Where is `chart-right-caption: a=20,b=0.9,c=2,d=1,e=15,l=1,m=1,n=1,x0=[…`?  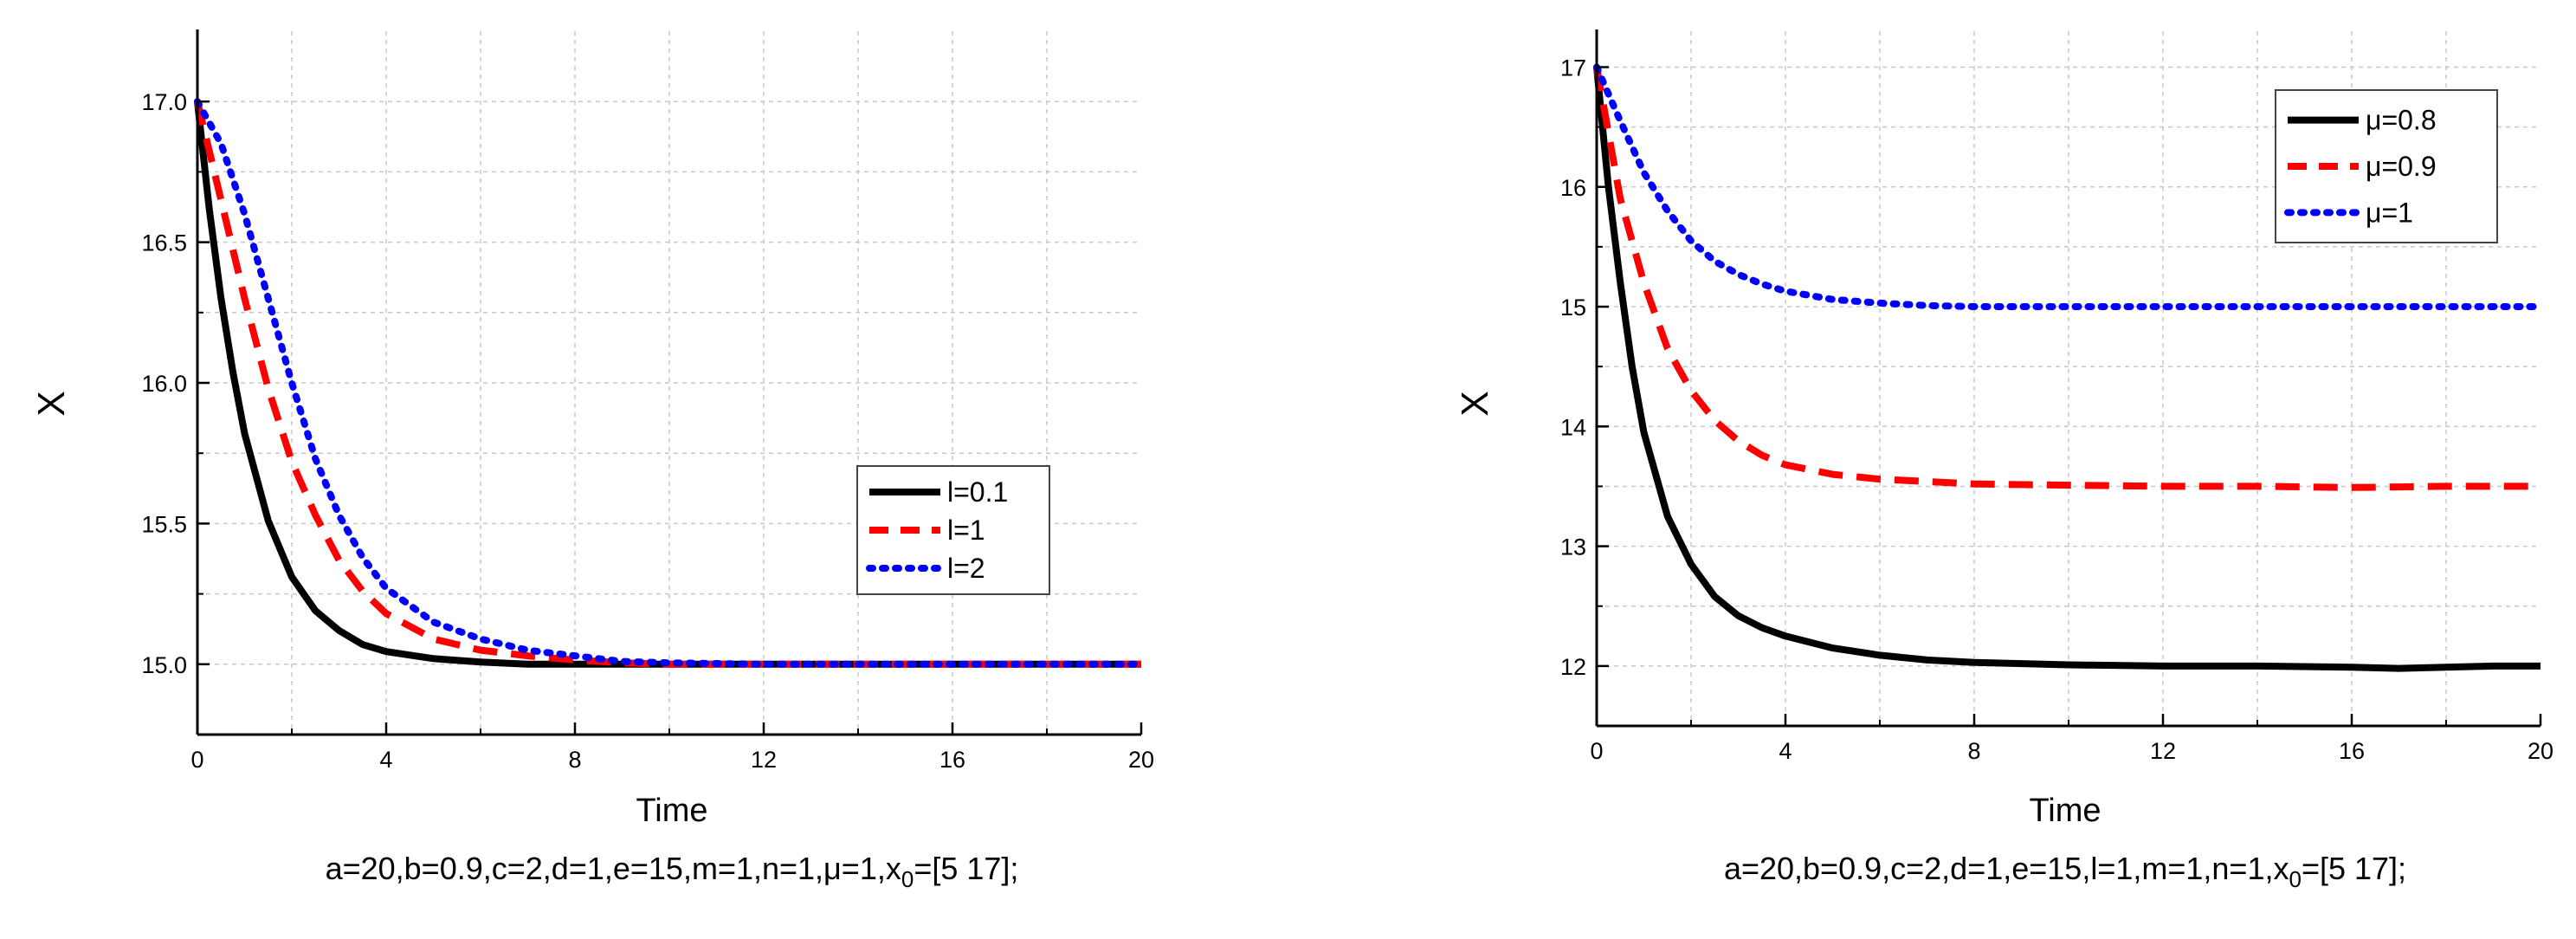 chart-right-caption: a=20,b=0.9,c=2,d=1,e=15,l=1,m=1,n=1,x0=[… is located at coordinates (2065, 871).